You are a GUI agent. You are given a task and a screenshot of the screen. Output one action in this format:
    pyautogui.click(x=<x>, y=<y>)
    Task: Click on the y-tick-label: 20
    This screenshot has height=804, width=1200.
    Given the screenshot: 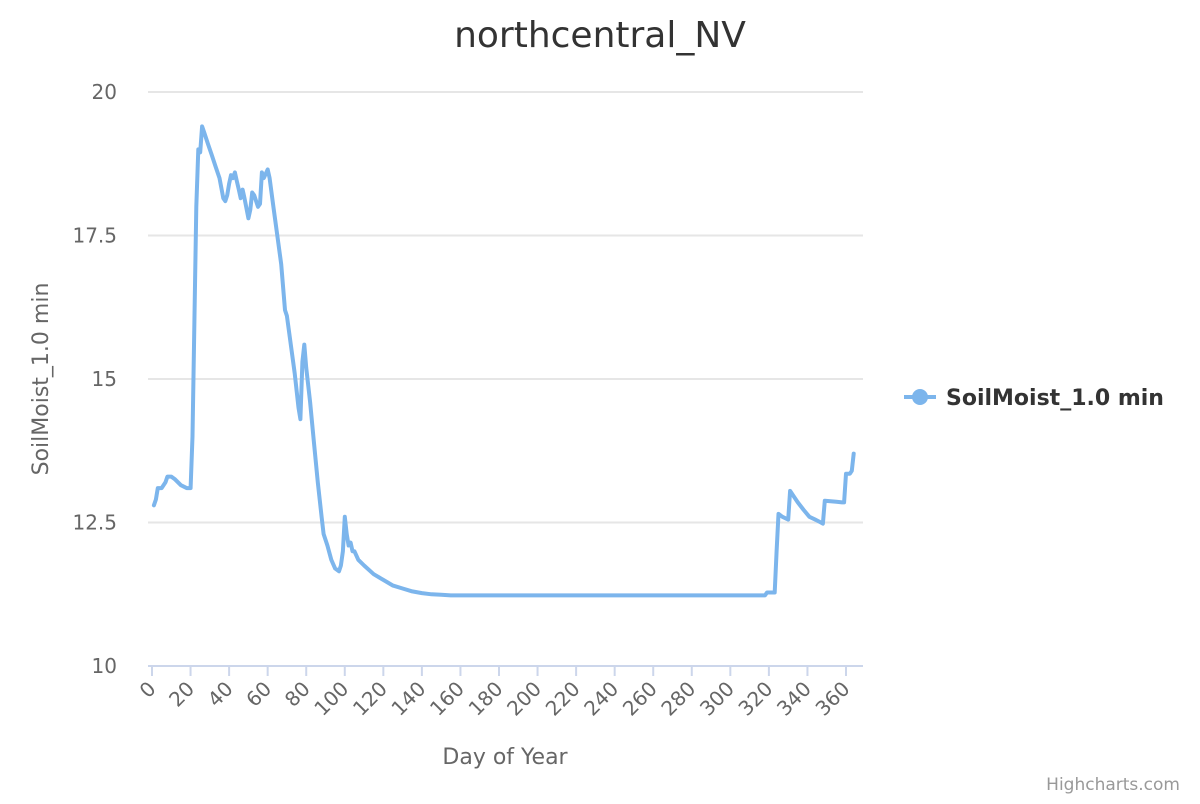 What is the action you would take?
    pyautogui.click(x=104, y=92)
    